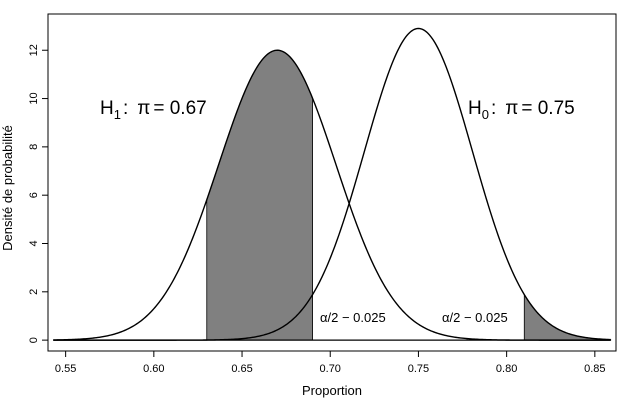 The height and width of the screenshot is (410, 630). What do you see at coordinates (353, 317) in the screenshot?
I see `alpha-left-annotation: α/2 − 0.025` at bounding box center [353, 317].